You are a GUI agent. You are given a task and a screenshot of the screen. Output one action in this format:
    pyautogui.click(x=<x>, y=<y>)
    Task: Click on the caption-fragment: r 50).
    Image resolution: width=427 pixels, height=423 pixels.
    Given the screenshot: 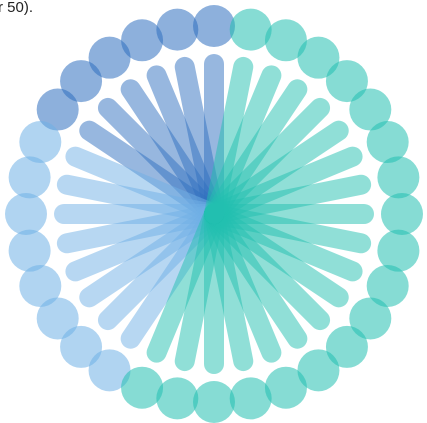 What is the action you would take?
    pyautogui.click(x=16, y=8)
    